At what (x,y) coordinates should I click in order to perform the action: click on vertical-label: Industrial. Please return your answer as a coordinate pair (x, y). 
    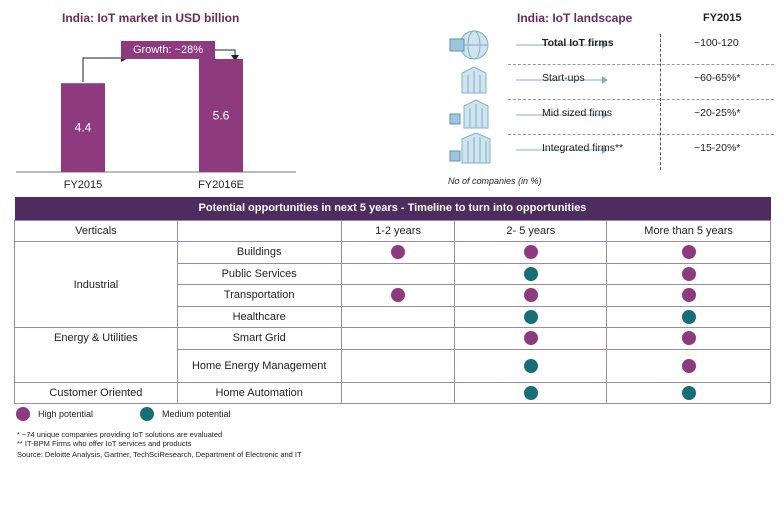
    Looking at the image, I should click on (96, 284).